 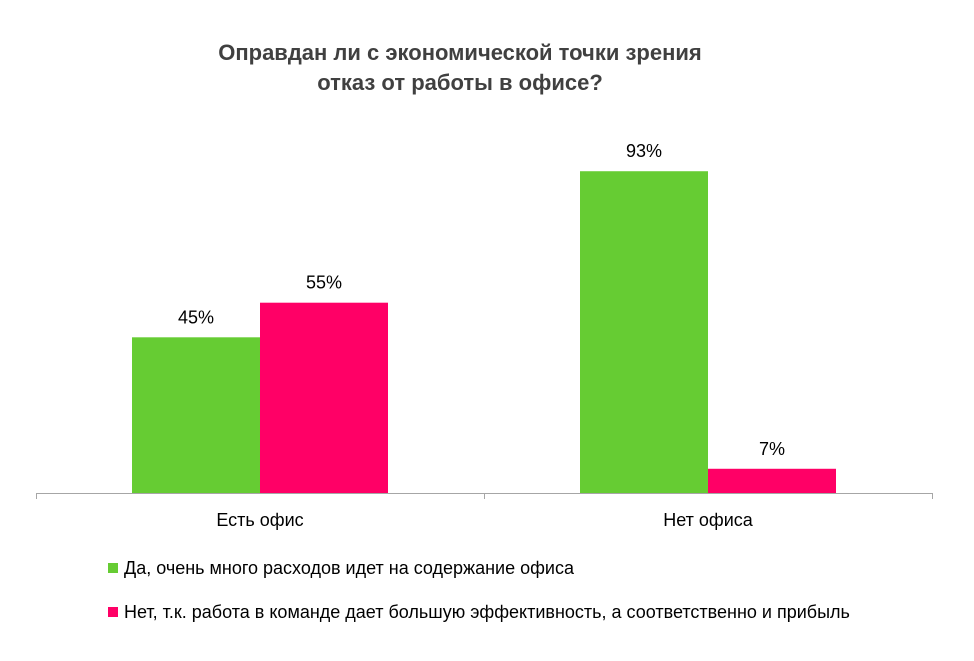 What do you see at coordinates (772, 449) in the screenshot?
I see `data-label-no-2: 7%` at bounding box center [772, 449].